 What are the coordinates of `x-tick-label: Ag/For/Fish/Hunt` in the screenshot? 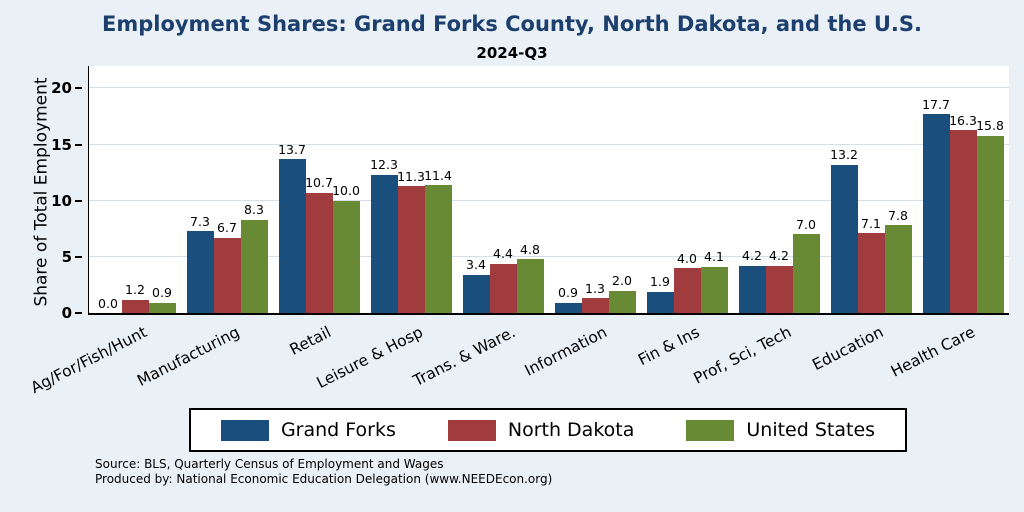 It's located at (89, 360).